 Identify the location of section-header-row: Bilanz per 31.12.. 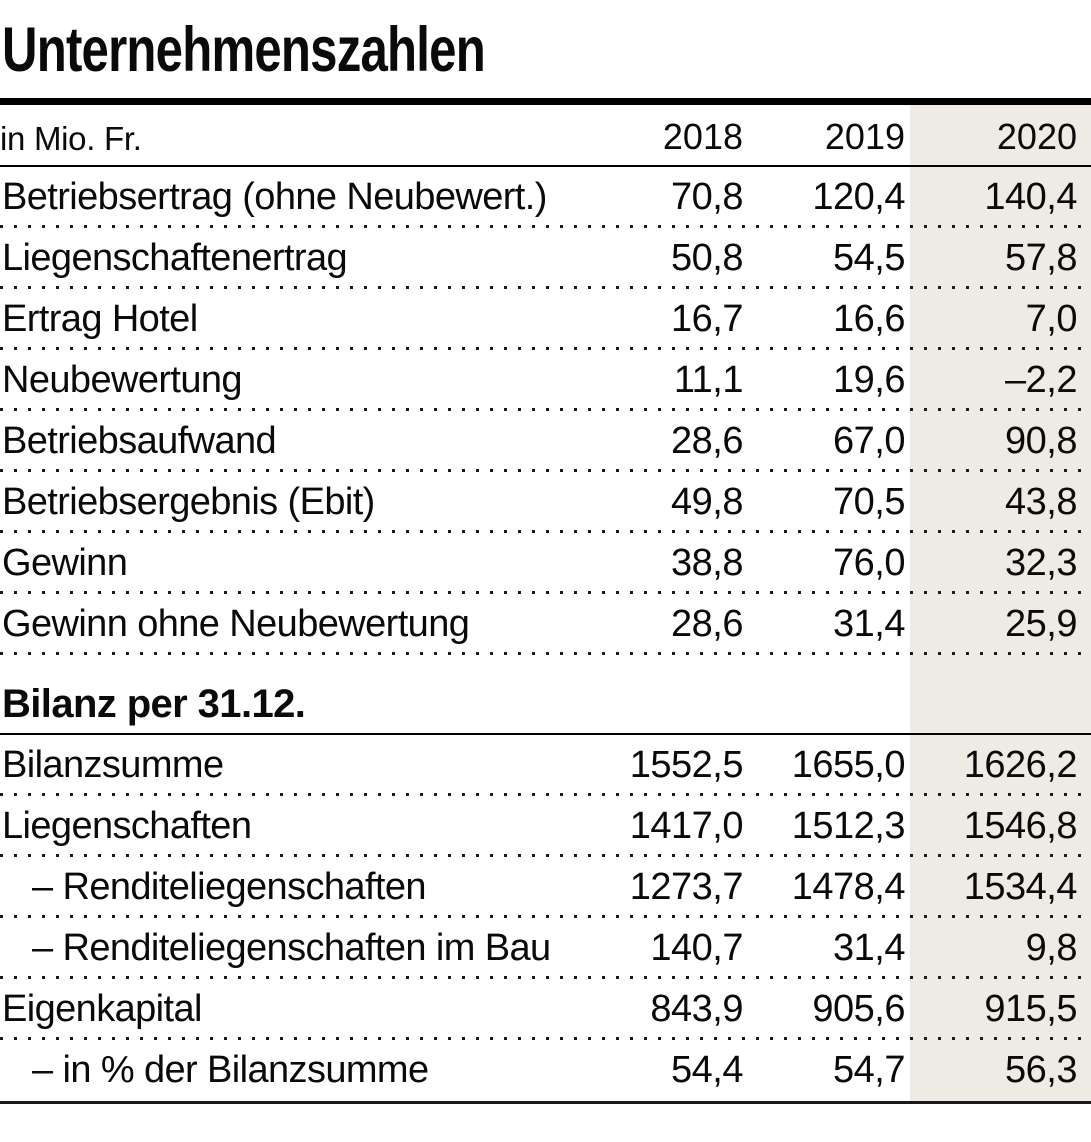
(545, 695).